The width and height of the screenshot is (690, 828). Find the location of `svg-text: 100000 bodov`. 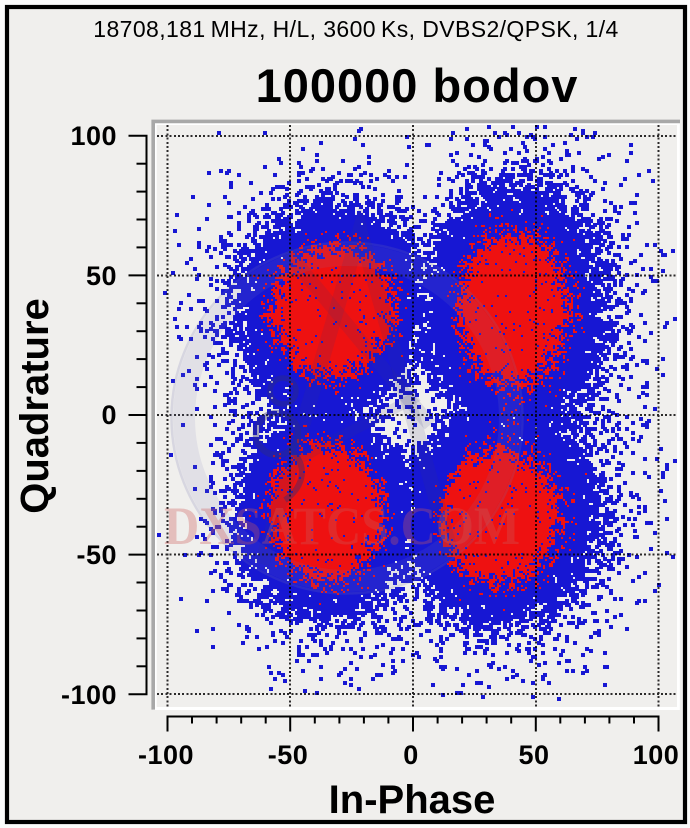

svg-text: 100000 bodov is located at coordinates (417, 85).